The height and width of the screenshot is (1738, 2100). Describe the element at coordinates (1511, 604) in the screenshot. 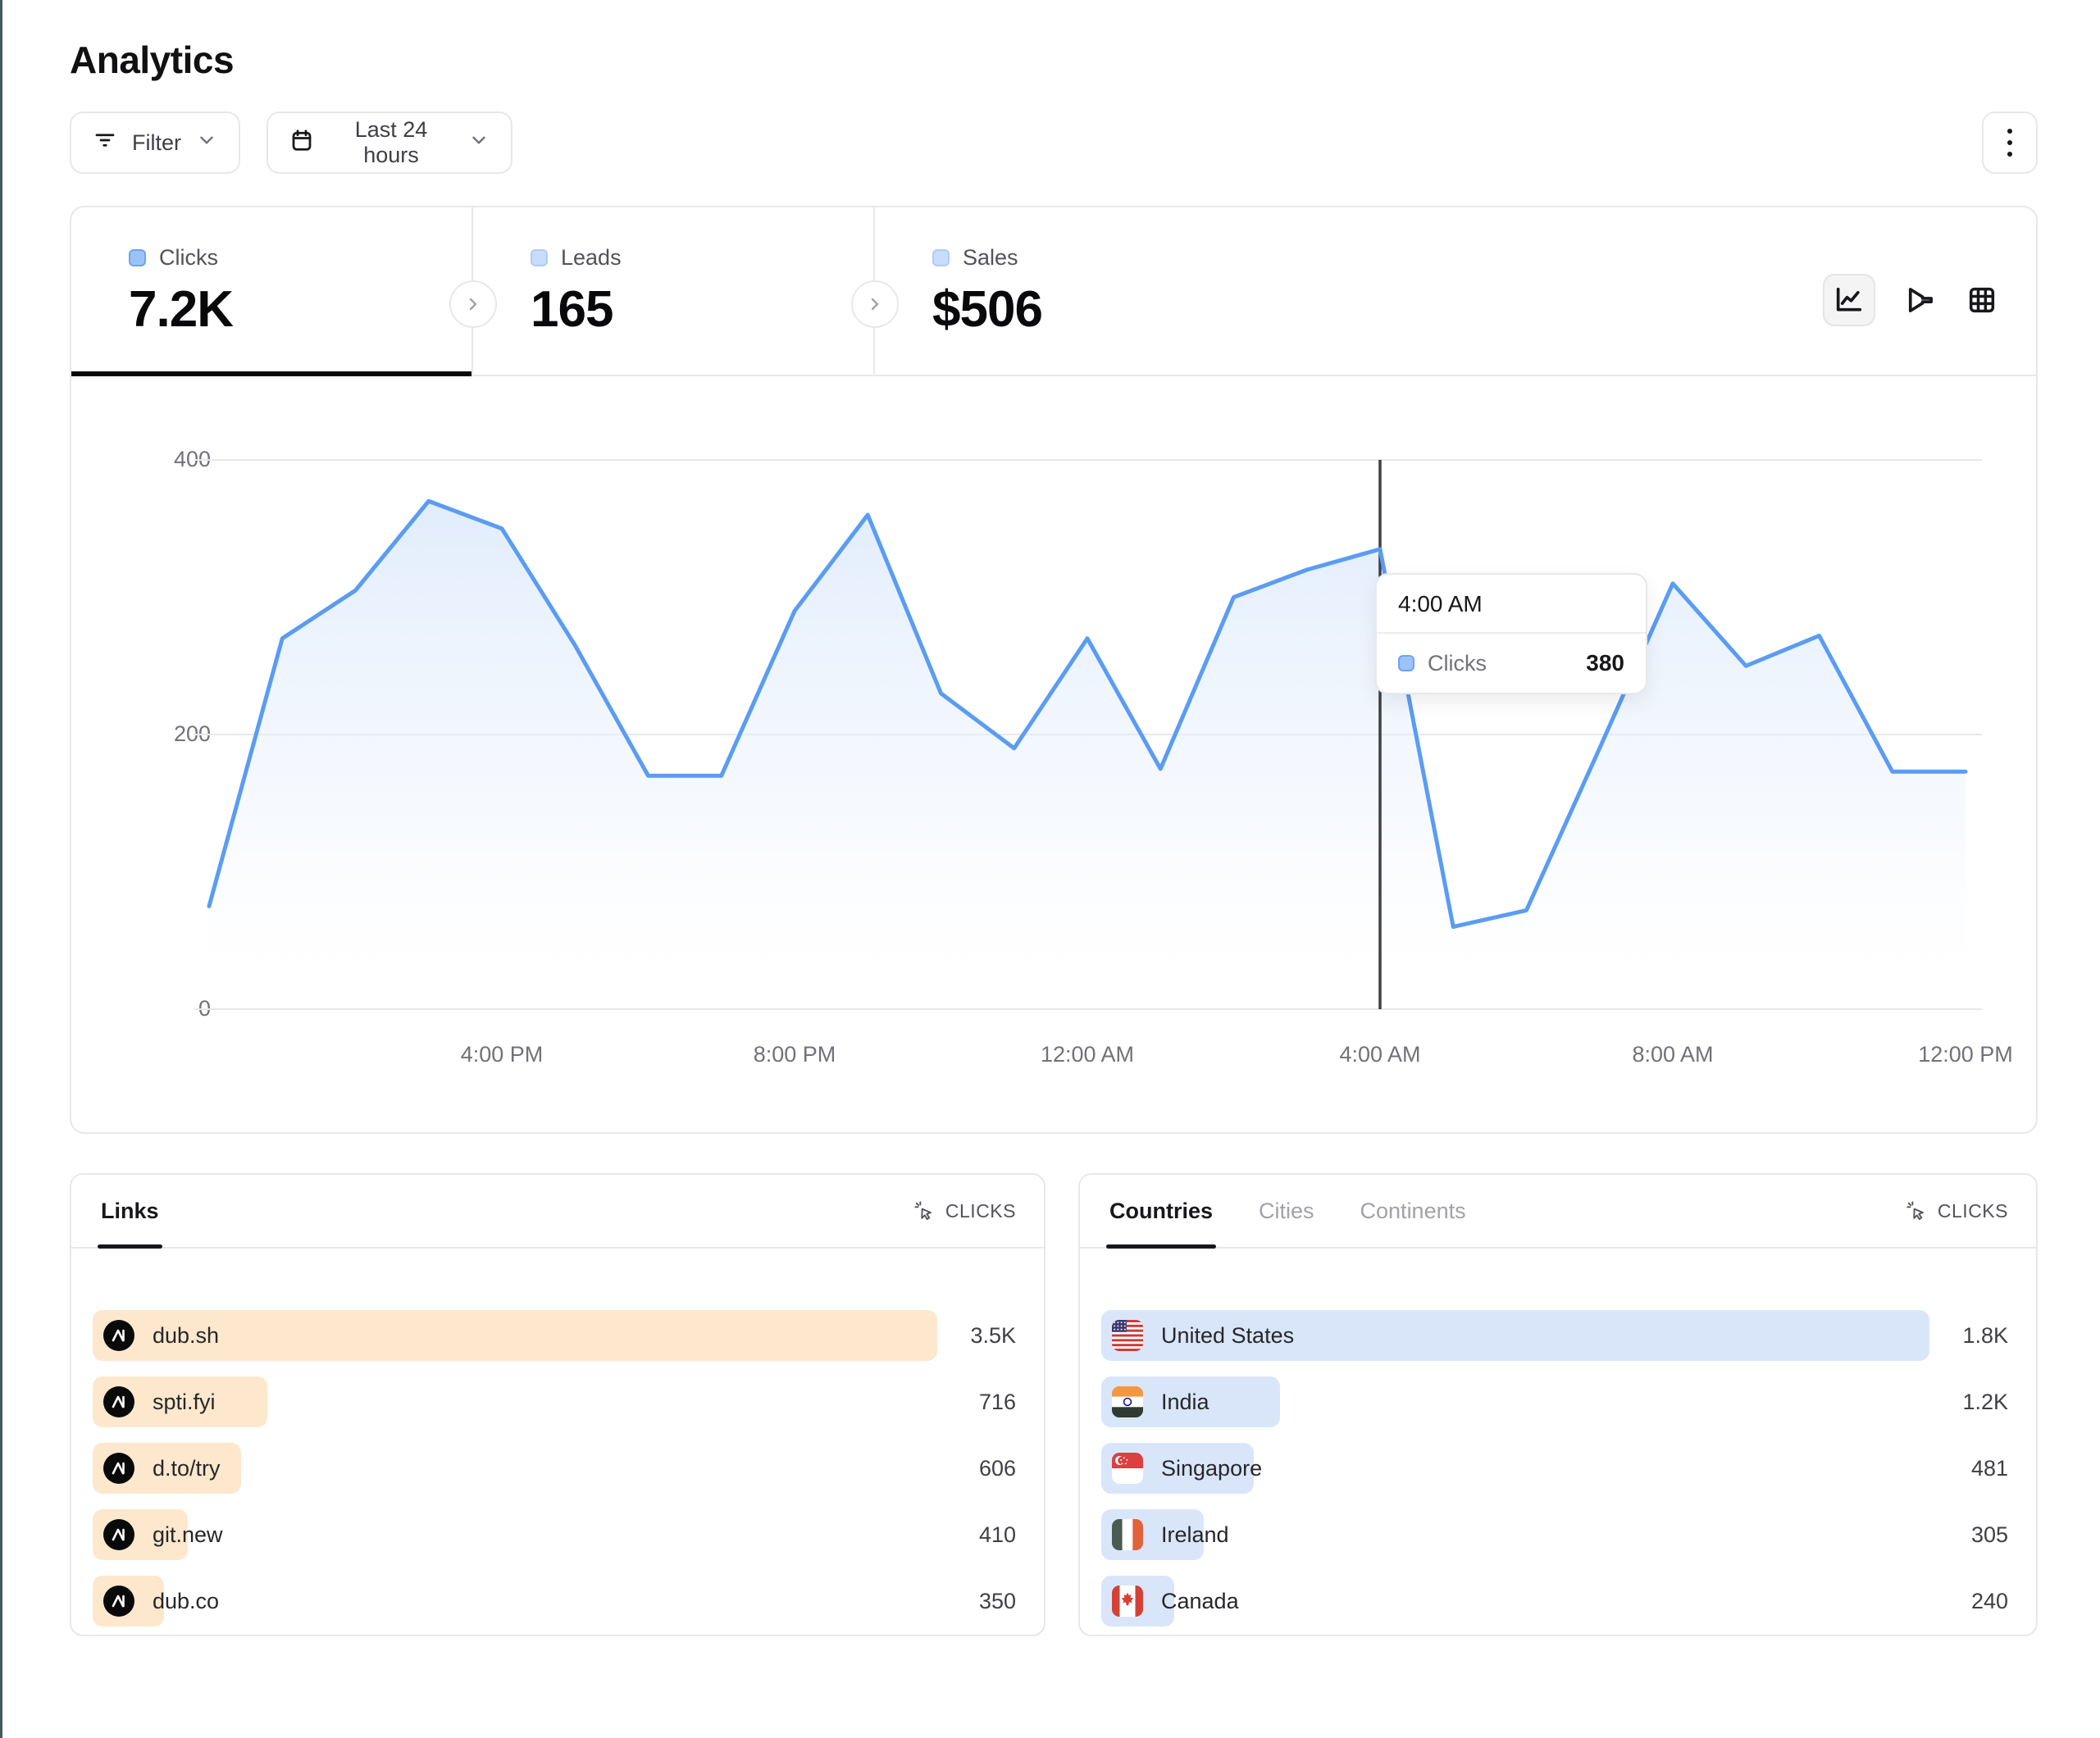

I see `tooltip-time: 4:00 AM` at that location.